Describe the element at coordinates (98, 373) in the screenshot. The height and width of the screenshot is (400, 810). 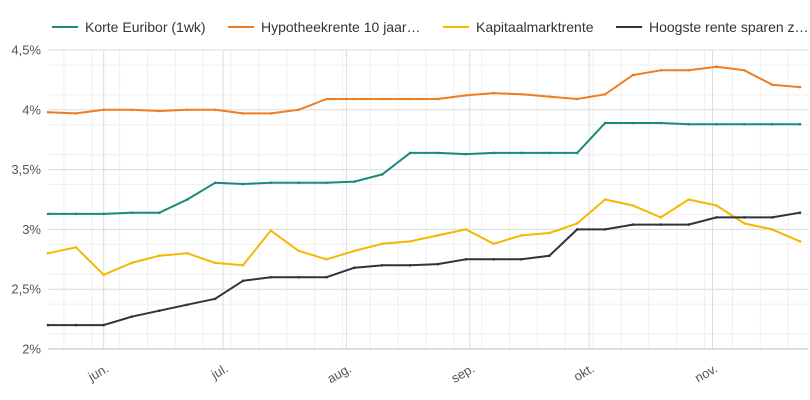
I see `x-tick-label: jun.` at that location.